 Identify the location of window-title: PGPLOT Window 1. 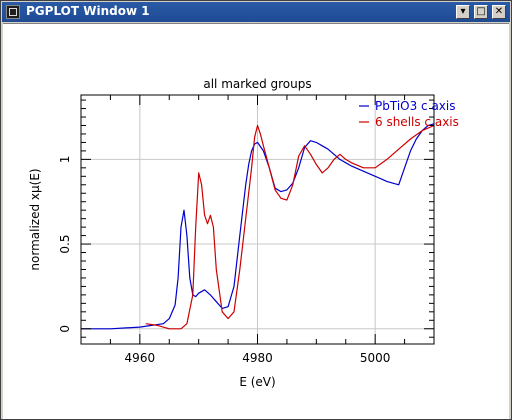
(88, 11).